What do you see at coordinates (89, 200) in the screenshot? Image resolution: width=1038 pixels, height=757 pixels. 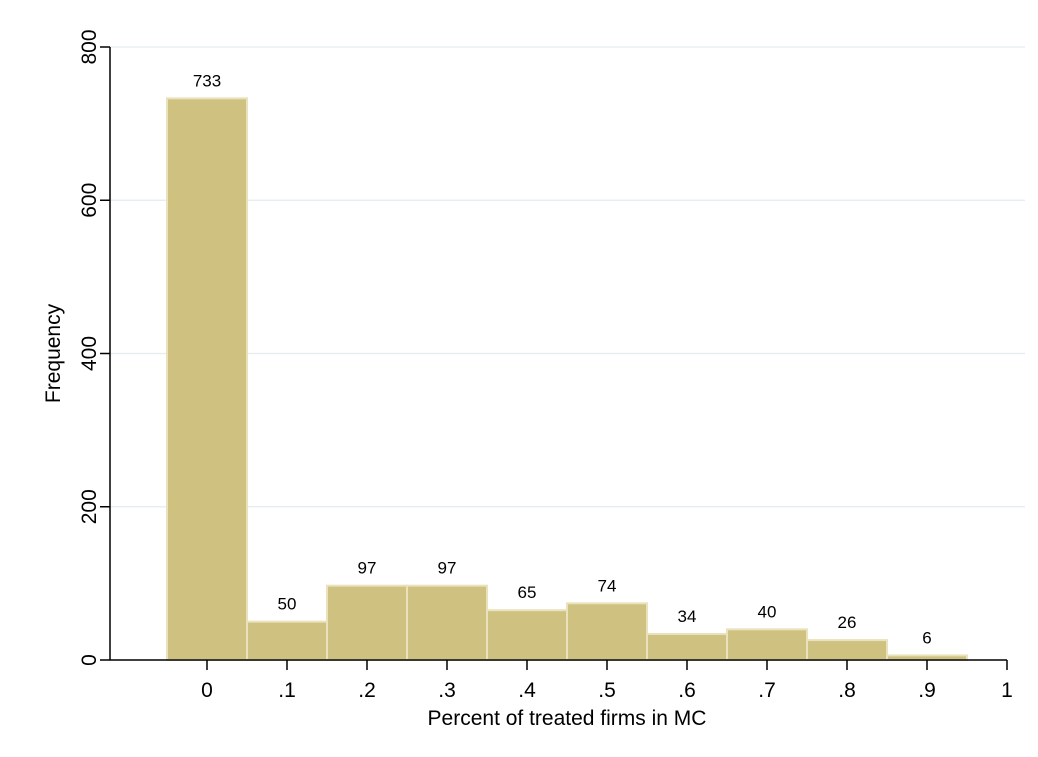 I see `y-tick-label-600: 600` at bounding box center [89, 200].